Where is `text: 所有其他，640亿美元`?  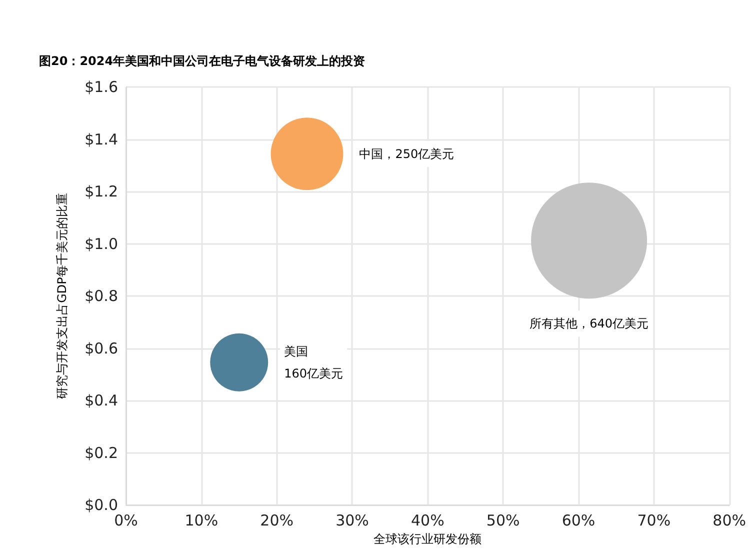
text: 所有其他，640亿美元 is located at coordinates (589, 323).